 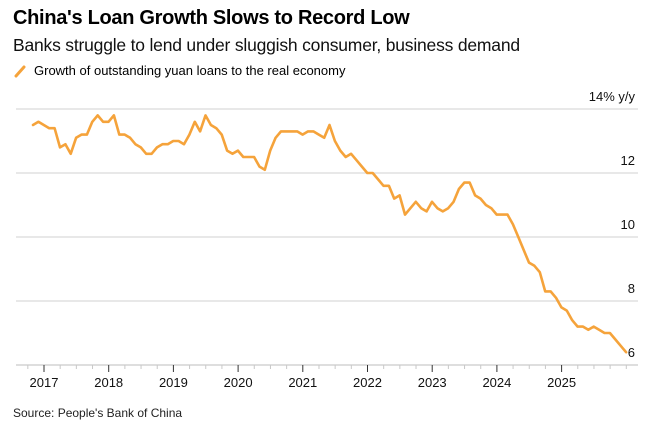 I want to click on x-tick-label: 2019, so click(x=173, y=382).